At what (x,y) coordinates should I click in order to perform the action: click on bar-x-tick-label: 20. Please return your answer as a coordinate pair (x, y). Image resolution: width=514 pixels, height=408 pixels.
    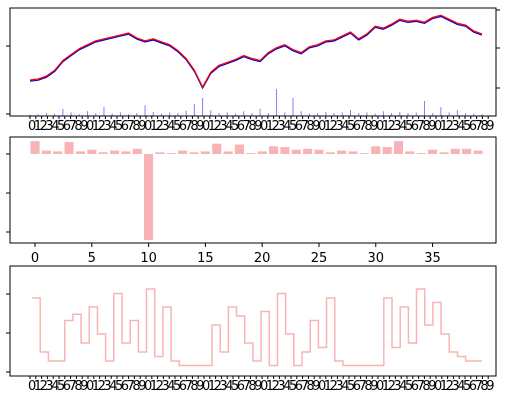
    Looking at the image, I should click on (262, 258).